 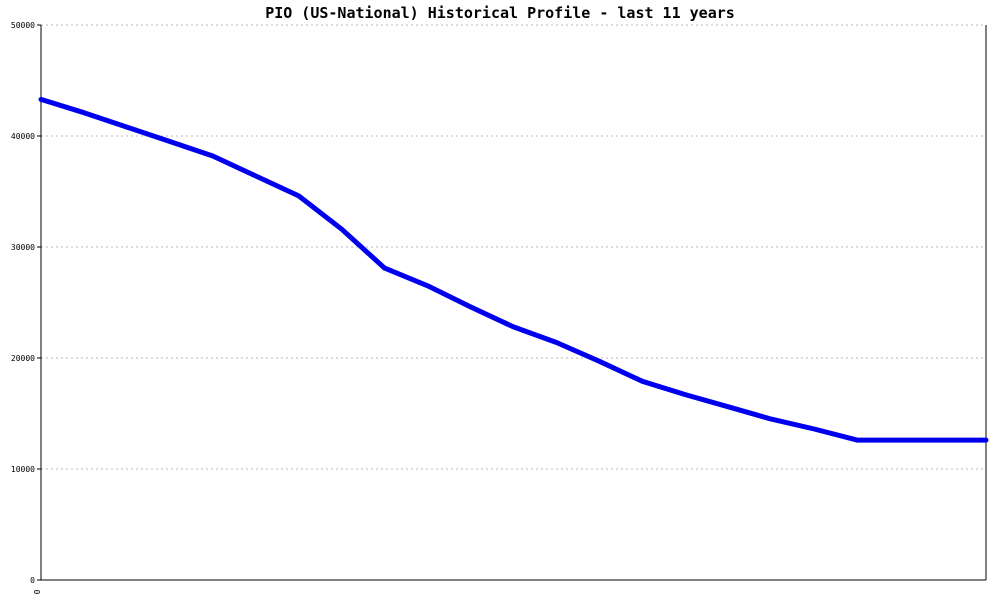 I want to click on y-tick-label: 20000, so click(x=23, y=358).